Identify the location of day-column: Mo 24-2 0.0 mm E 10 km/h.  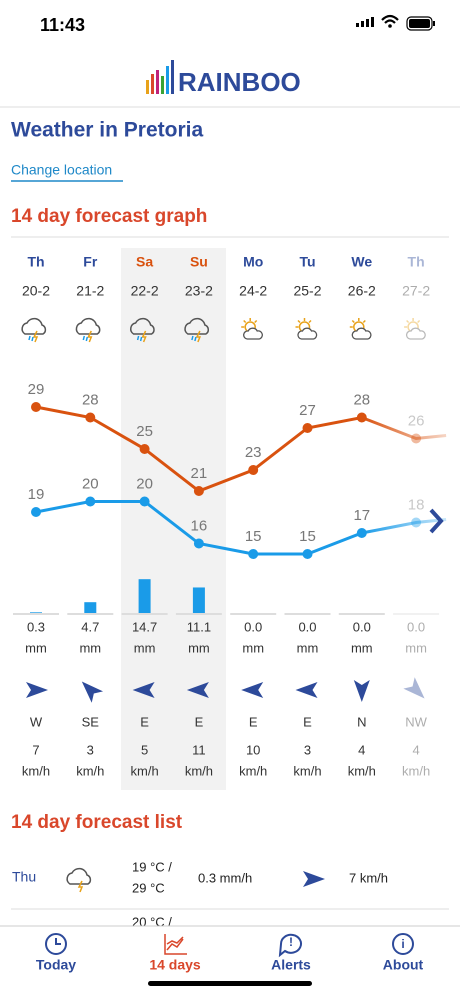
(253, 516).